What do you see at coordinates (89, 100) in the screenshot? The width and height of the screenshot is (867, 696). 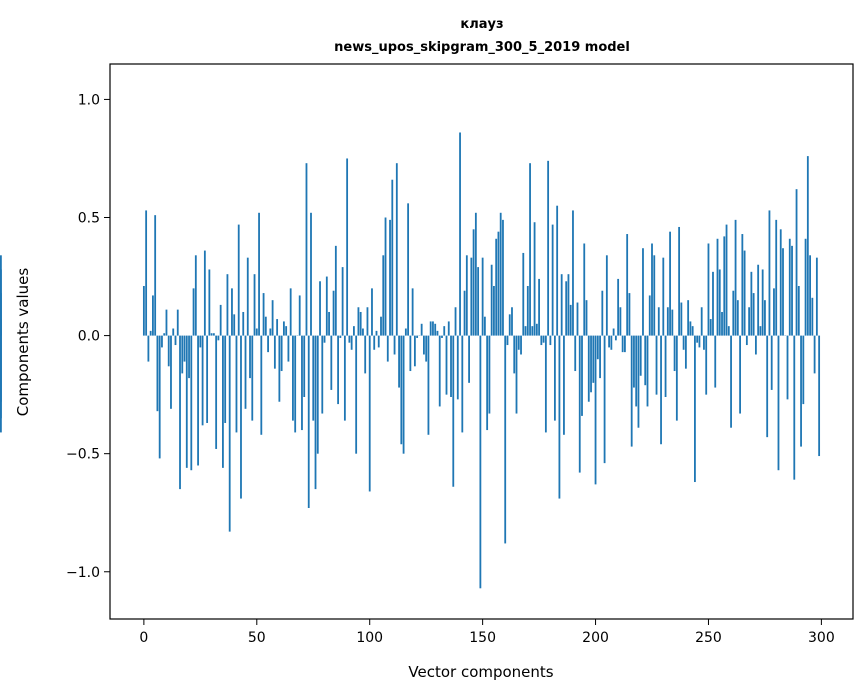 I see `y-tick-label-4: 1.0` at bounding box center [89, 100].